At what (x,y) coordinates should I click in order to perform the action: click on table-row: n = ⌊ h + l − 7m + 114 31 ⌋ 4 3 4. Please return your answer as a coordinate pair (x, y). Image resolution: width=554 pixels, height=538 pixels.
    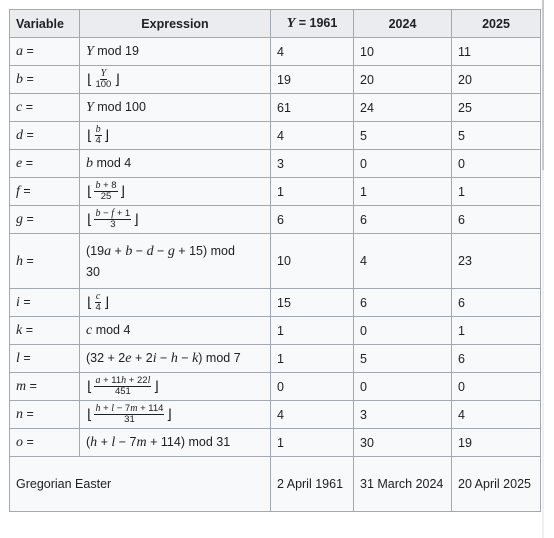
    Looking at the image, I should click on (275, 414).